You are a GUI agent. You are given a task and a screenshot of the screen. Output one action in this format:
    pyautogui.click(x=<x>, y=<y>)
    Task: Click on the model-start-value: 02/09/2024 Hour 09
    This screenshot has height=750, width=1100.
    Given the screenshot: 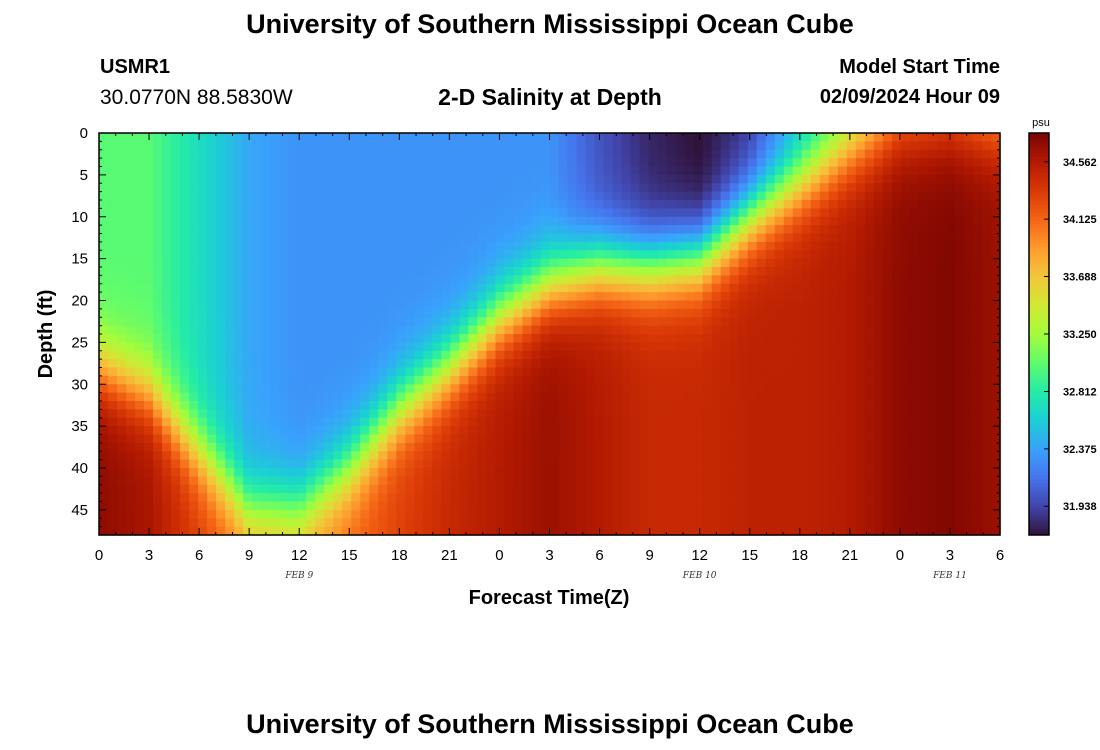 What is the action you would take?
    pyautogui.click(x=909, y=97)
    